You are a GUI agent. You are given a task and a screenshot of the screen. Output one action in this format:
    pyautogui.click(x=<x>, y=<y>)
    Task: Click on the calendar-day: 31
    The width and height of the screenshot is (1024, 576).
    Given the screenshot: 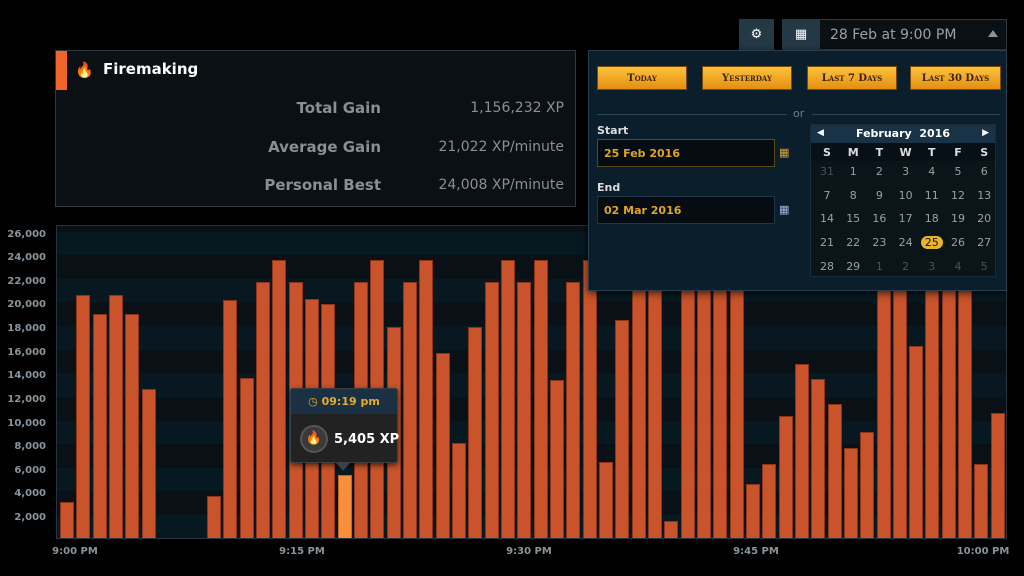 What is the action you would take?
    pyautogui.click(x=827, y=171)
    